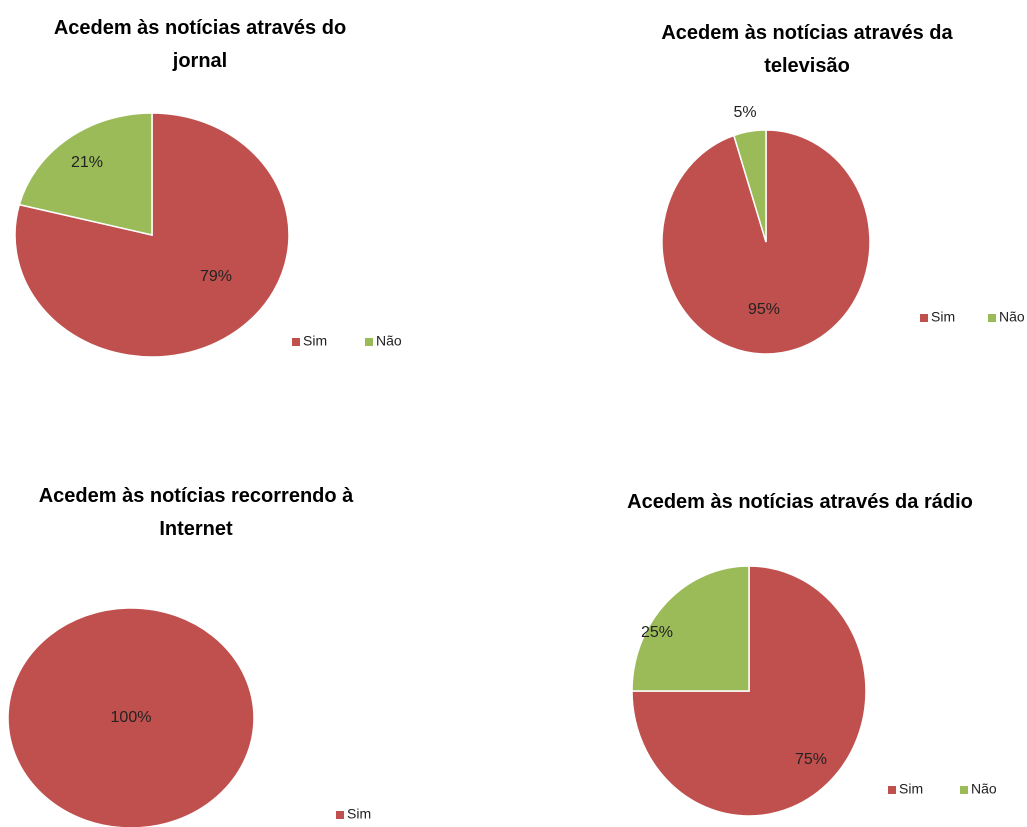  I want to click on data-label: 25%, so click(657, 632).